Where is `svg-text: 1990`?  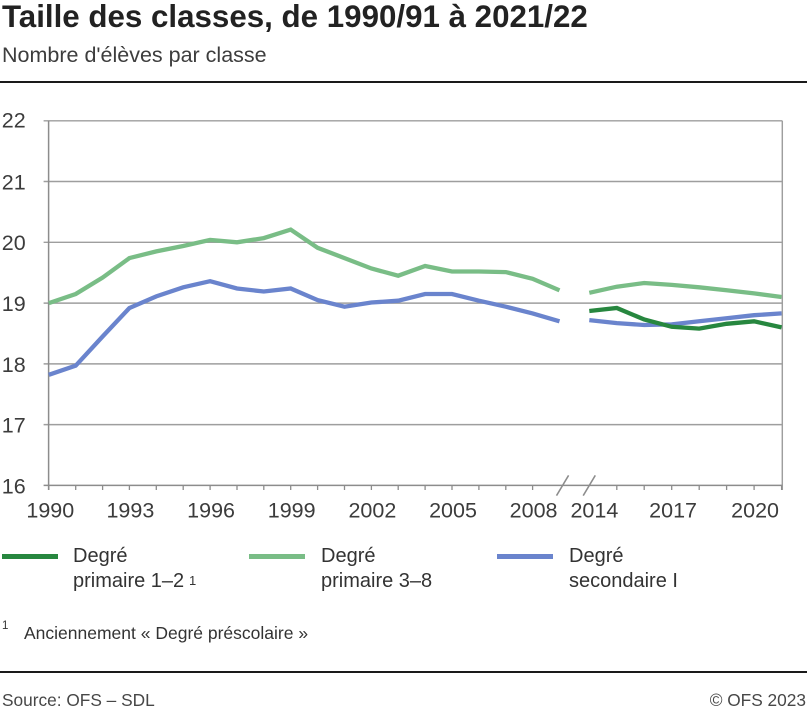
svg-text: 1990 is located at coordinates (50, 511).